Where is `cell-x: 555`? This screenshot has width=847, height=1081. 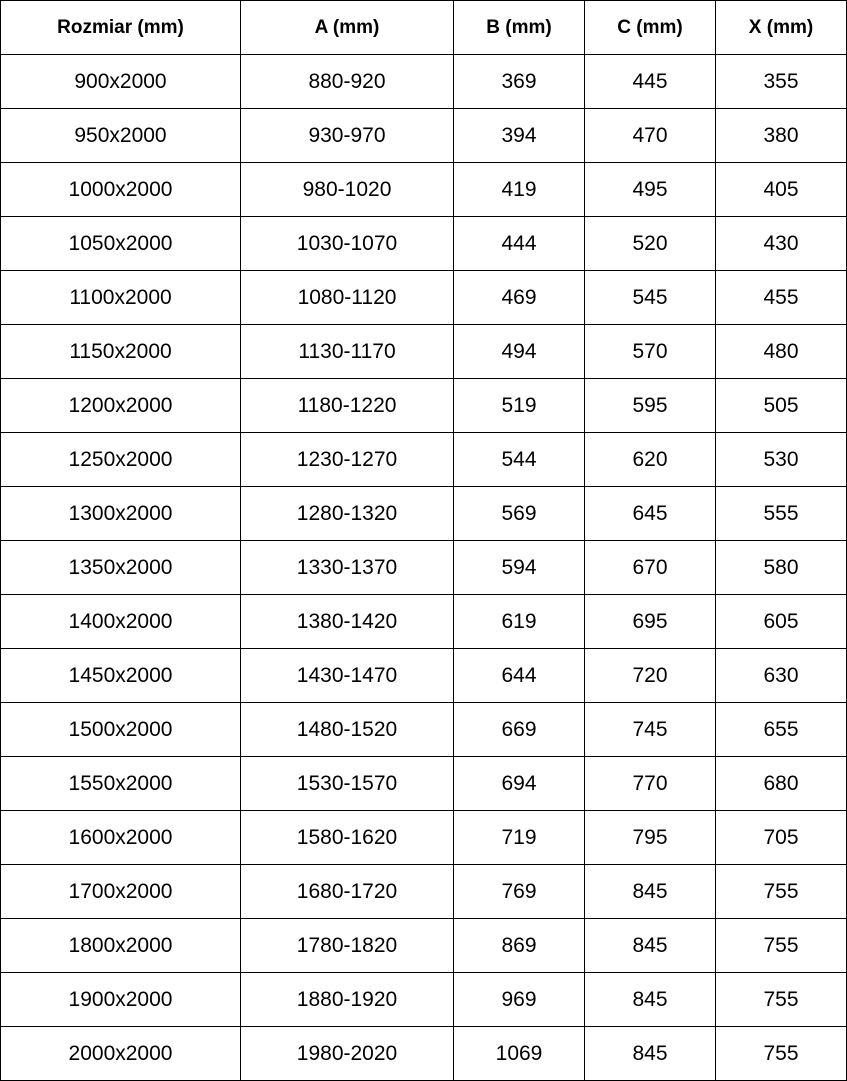
cell-x: 555 is located at coordinates (781, 513).